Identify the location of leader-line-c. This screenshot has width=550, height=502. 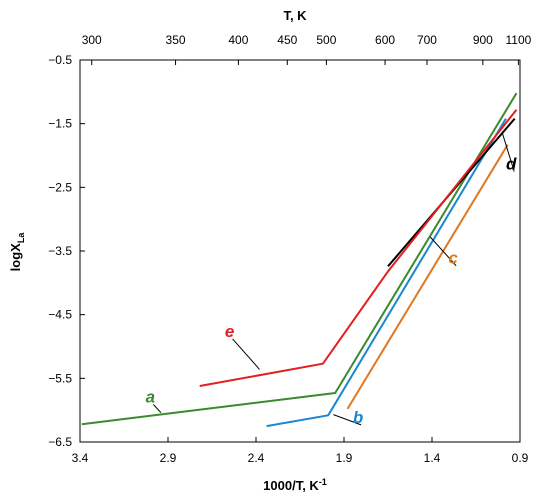
(443, 251).